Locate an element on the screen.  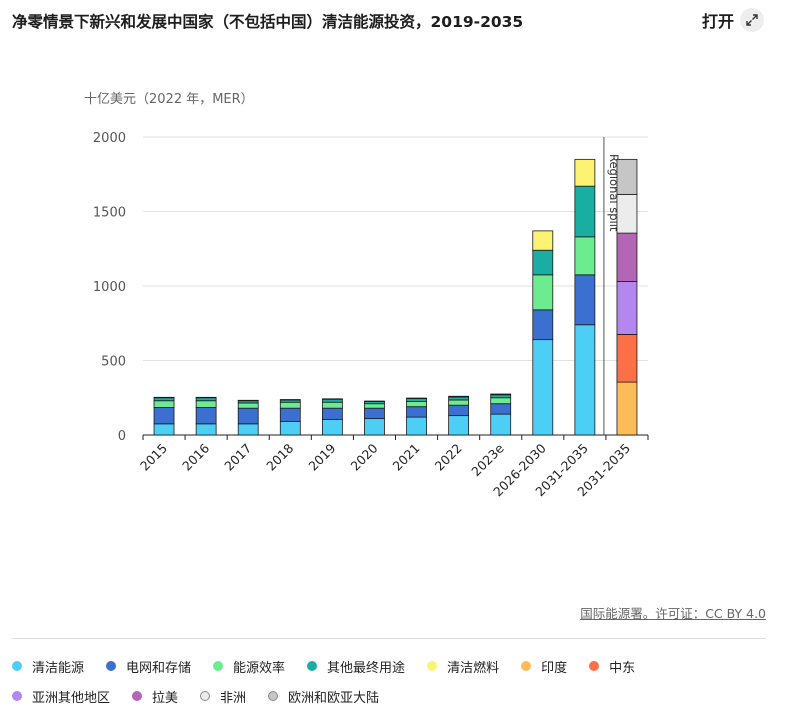
open-button: 打开 is located at coordinates (733, 20).